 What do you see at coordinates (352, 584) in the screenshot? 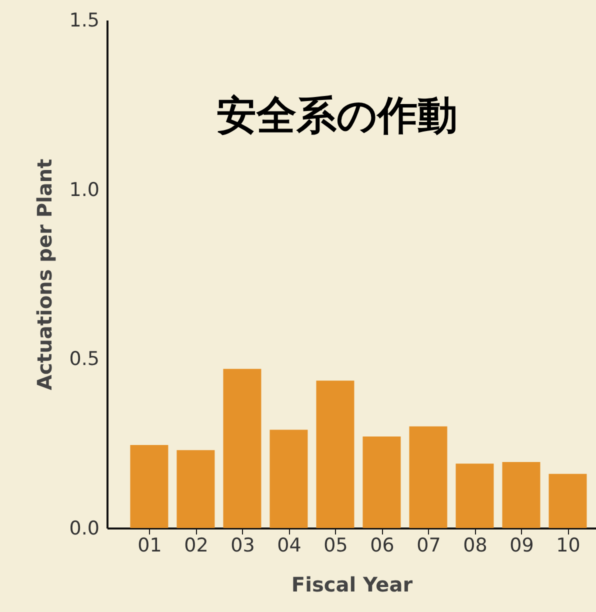
I see `x-axis-title: Fiscal Year` at bounding box center [352, 584].